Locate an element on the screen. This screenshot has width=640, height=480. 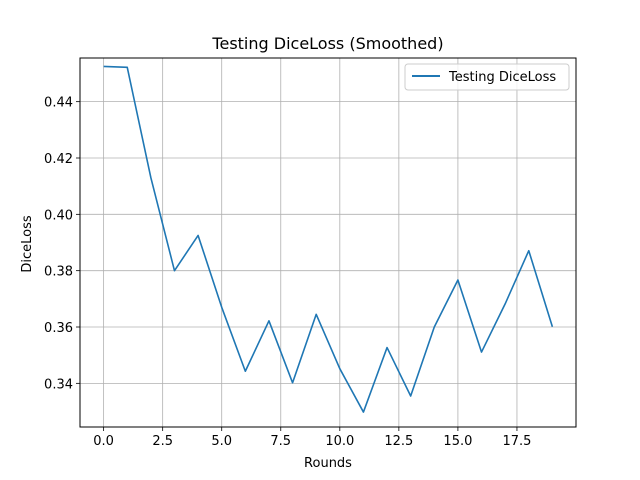
x-tick-label: 0.0 is located at coordinates (103, 441).